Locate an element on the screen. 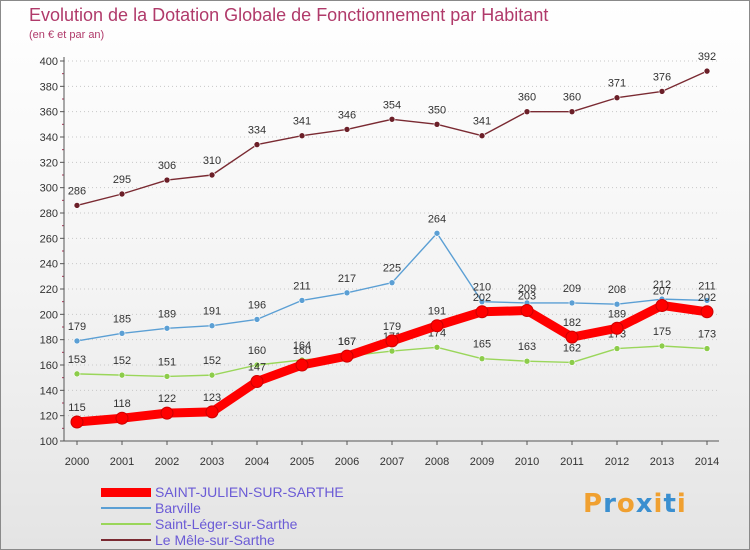 This screenshot has width=750, height=550. x-tick-label: 2006 is located at coordinates (347, 462).